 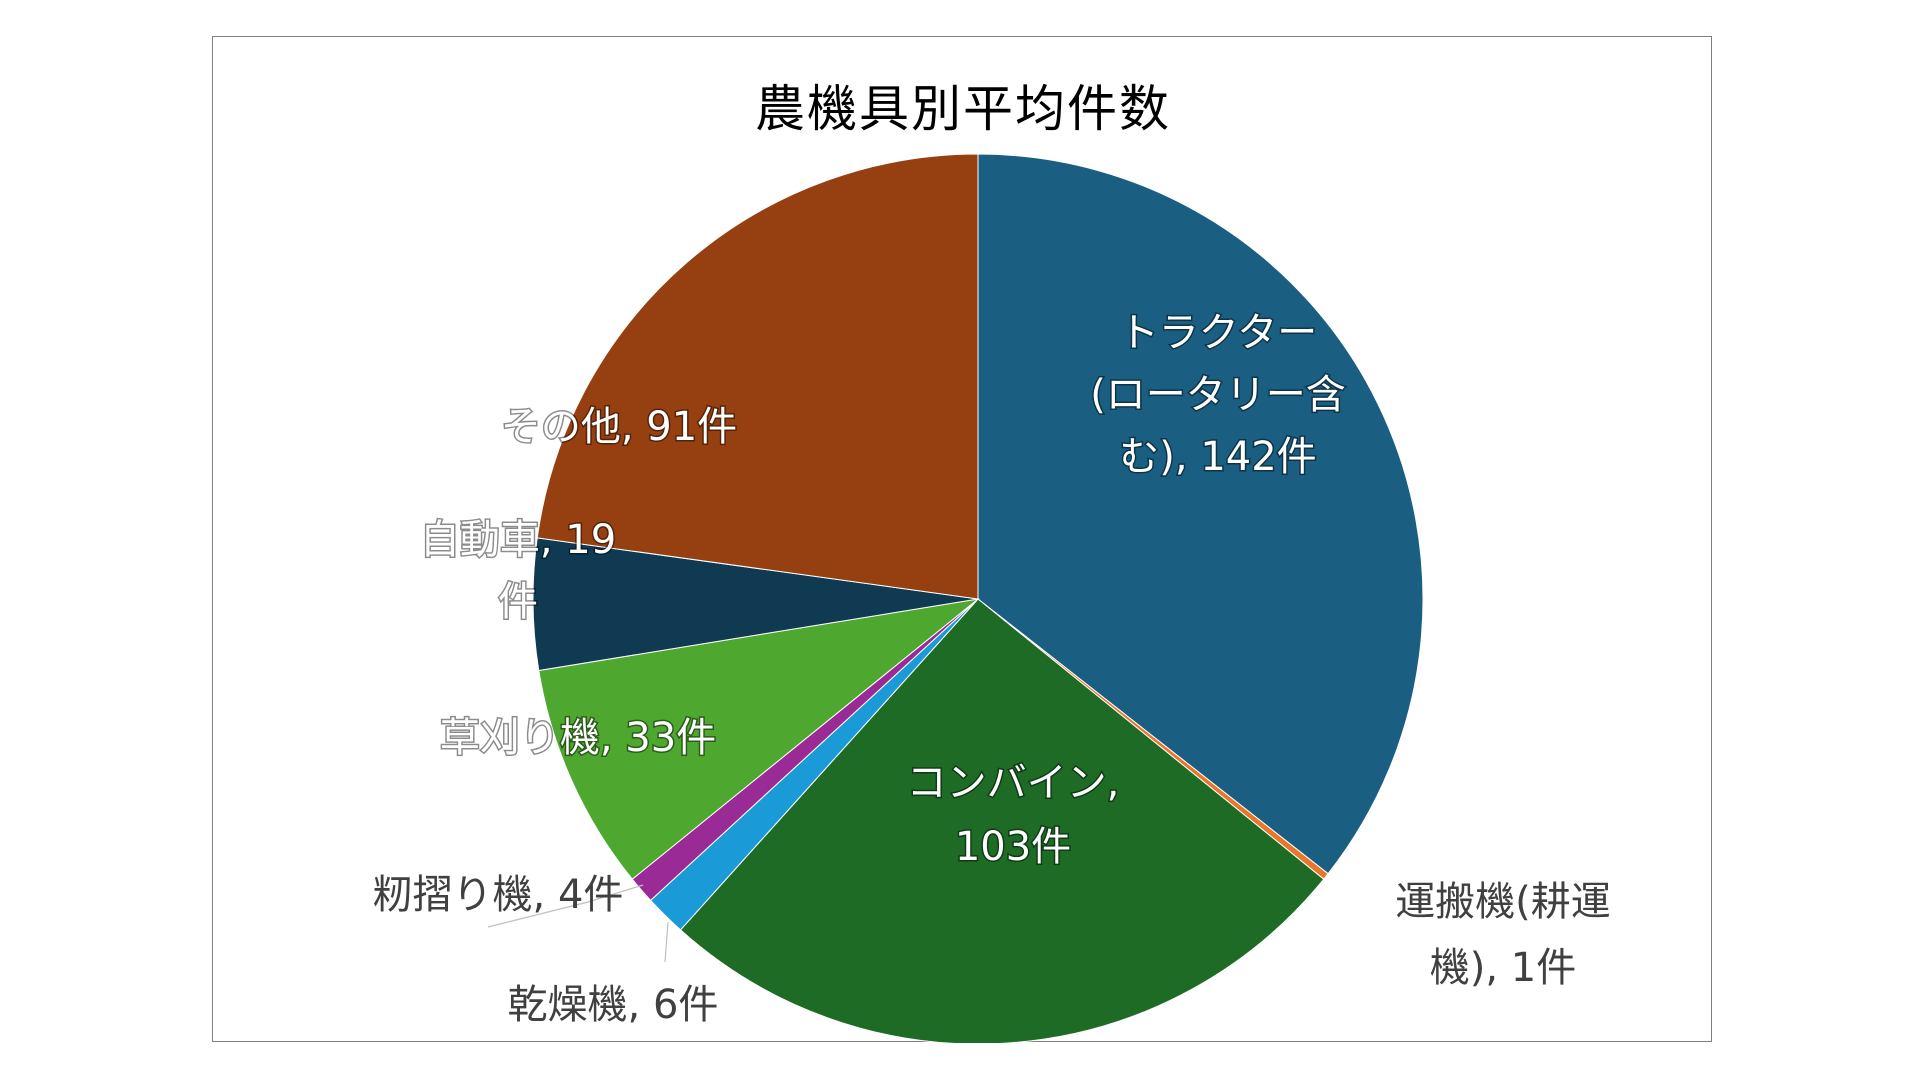 I want to click on data-label: トラクター, so click(x=1218, y=333).